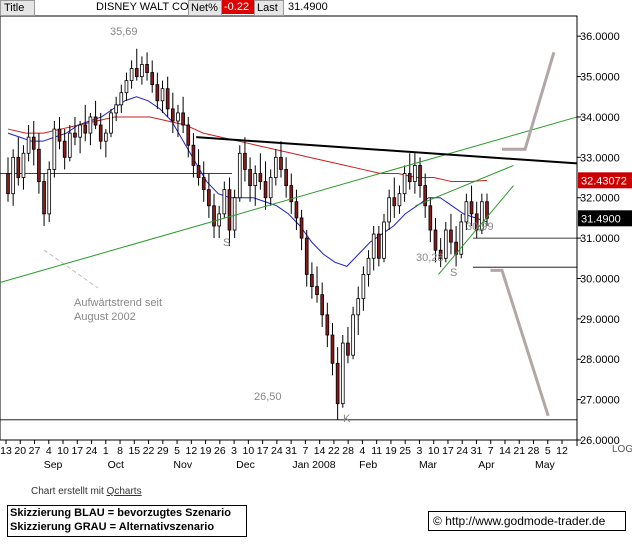 This screenshot has width=632, height=544. What do you see at coordinates (534, 451) in the screenshot?
I see `x-day-label: 28` at bounding box center [534, 451].